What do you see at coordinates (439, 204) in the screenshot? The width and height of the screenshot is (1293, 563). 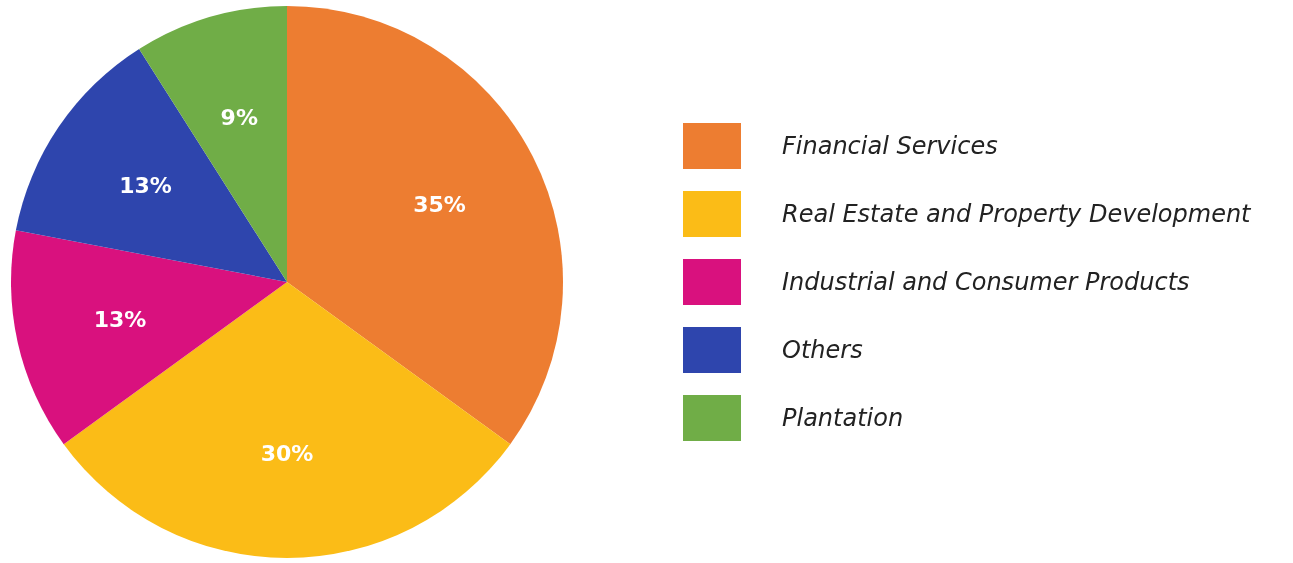 I see `data-label: 35%` at bounding box center [439, 204].